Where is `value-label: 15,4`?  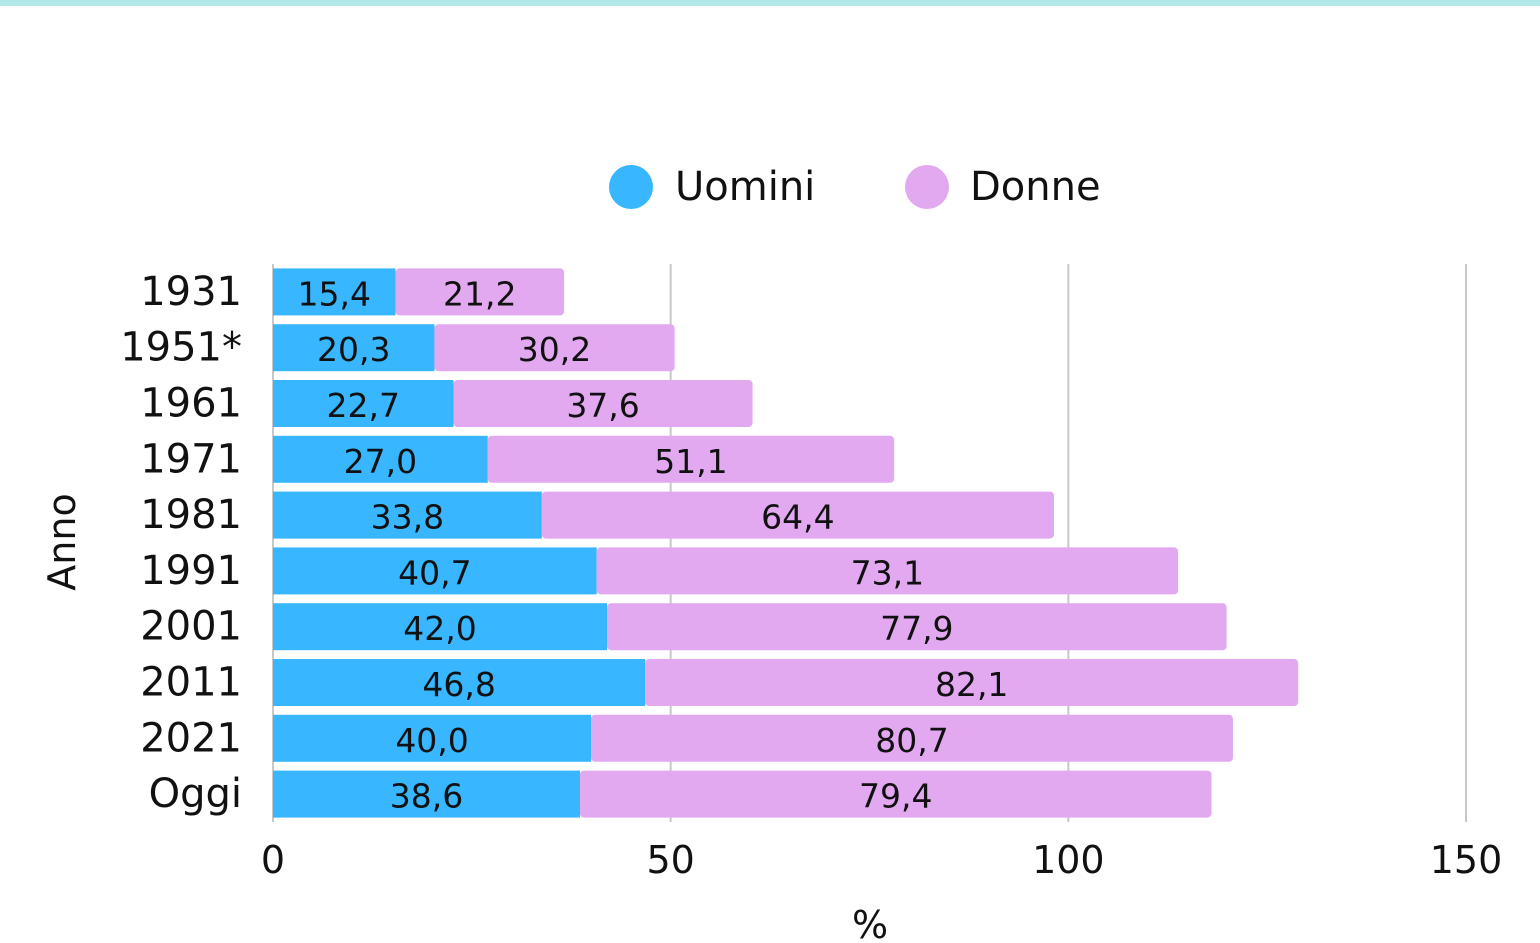 value-label: 15,4 is located at coordinates (333, 293).